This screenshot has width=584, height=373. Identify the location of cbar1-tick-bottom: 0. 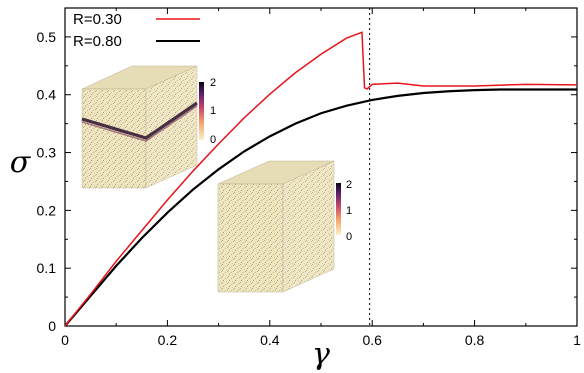
(213, 140).